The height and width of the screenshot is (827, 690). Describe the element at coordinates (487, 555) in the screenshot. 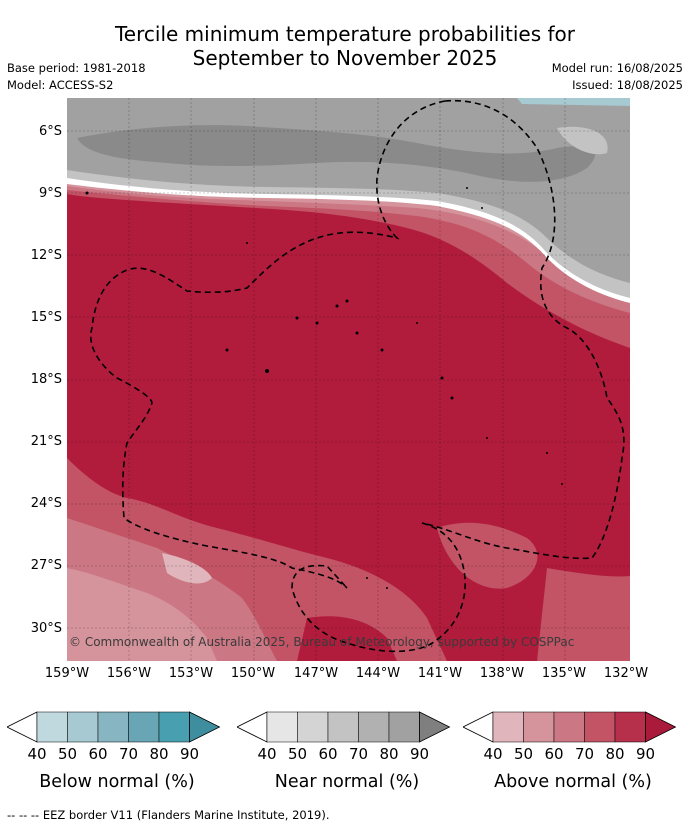

I see `above-80-east-patch` at that location.